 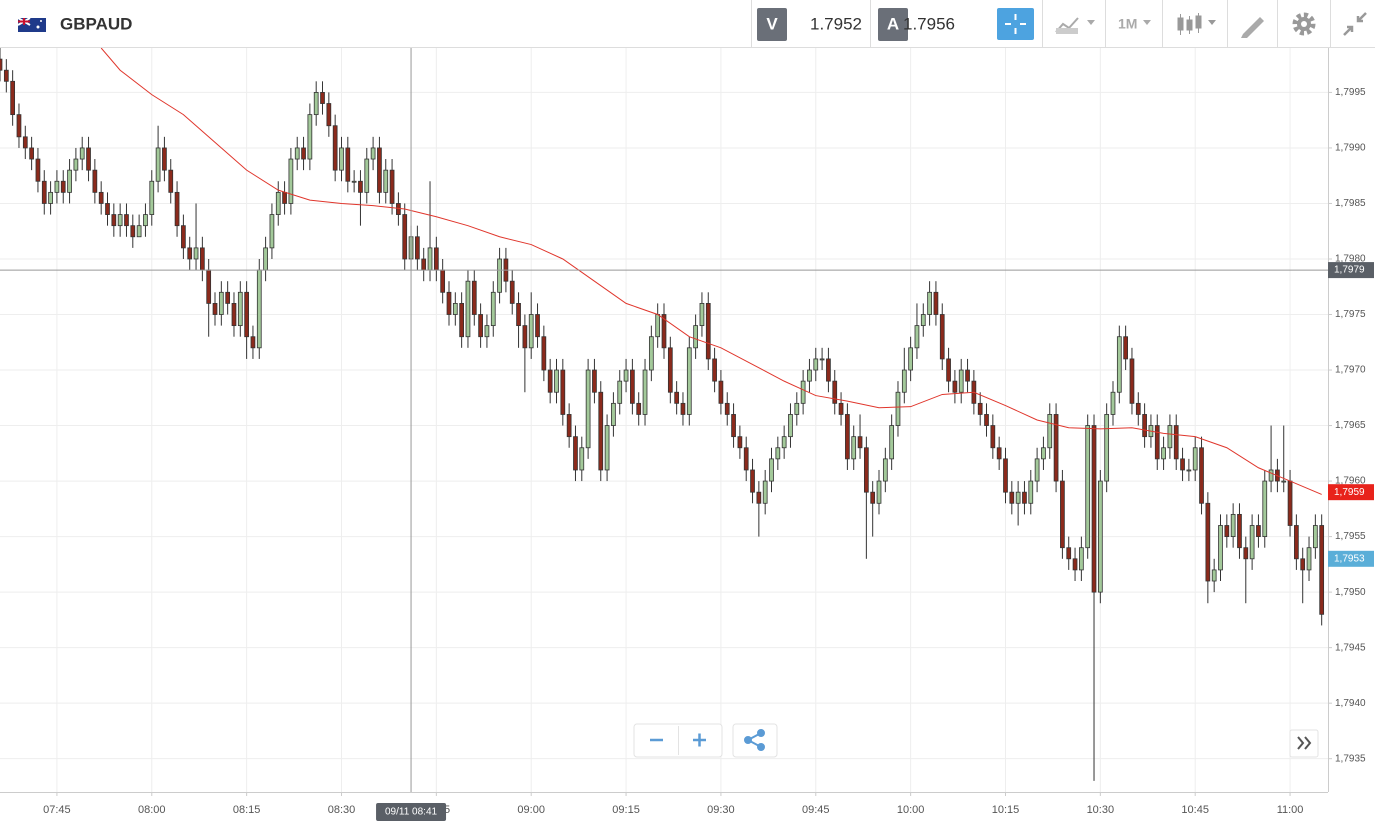 I want to click on y-tick-label: 1,7935, so click(x=1350, y=758).